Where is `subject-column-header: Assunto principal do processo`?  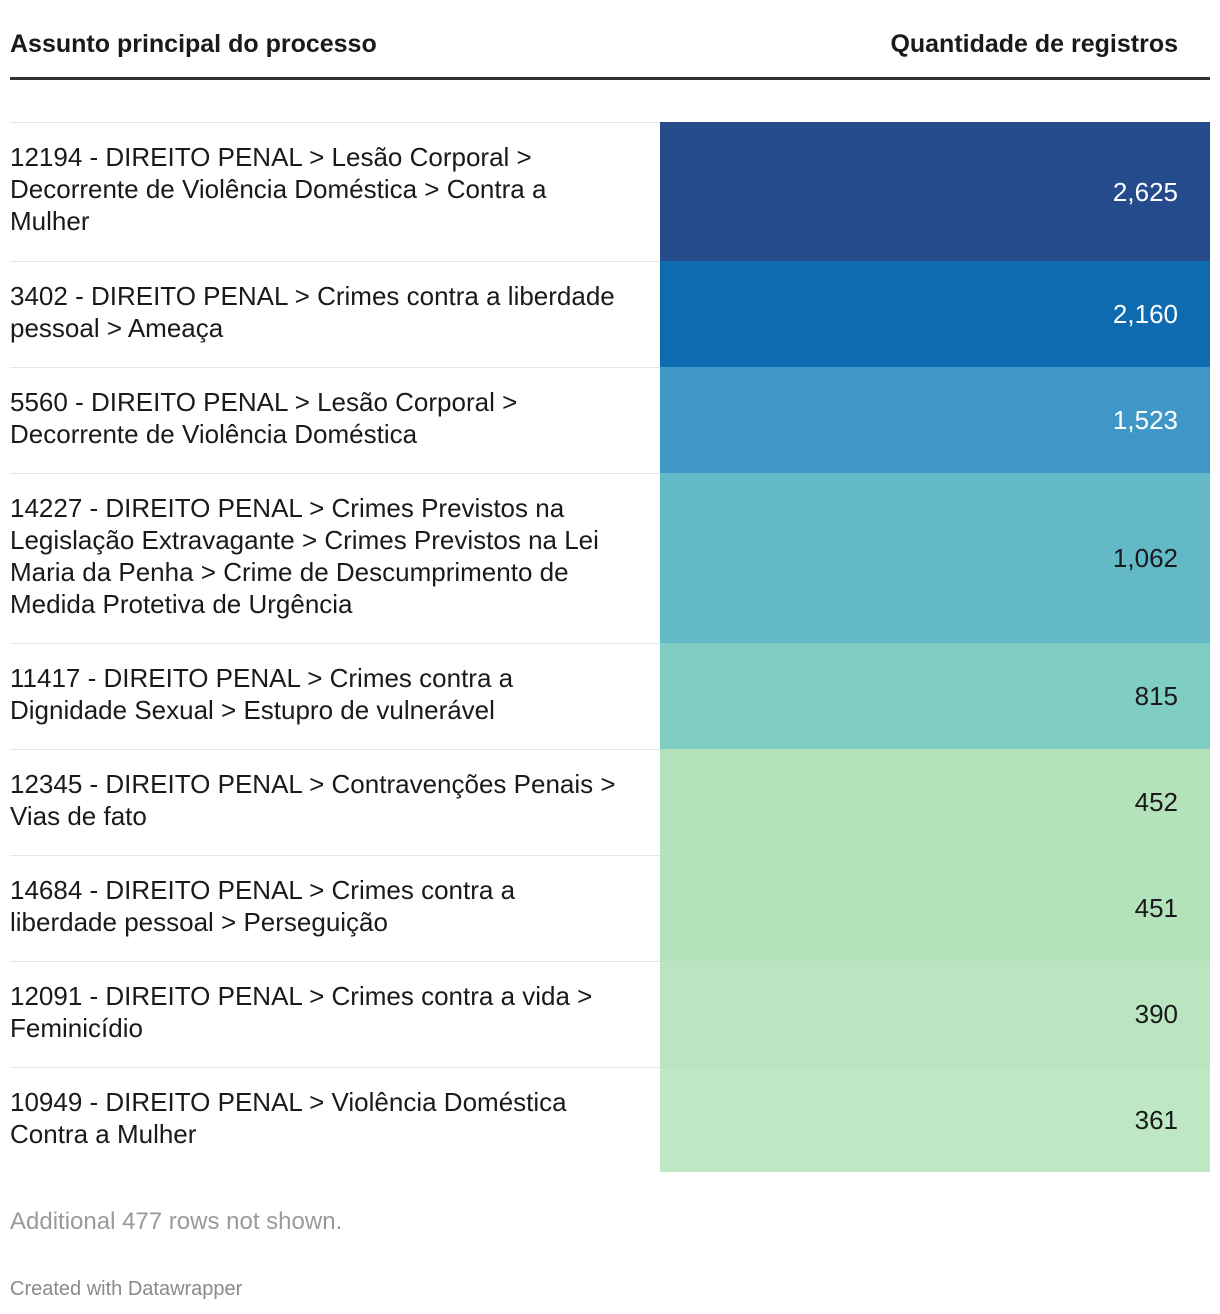
subject-column-header: Assunto principal do processo is located at coordinates (193, 44).